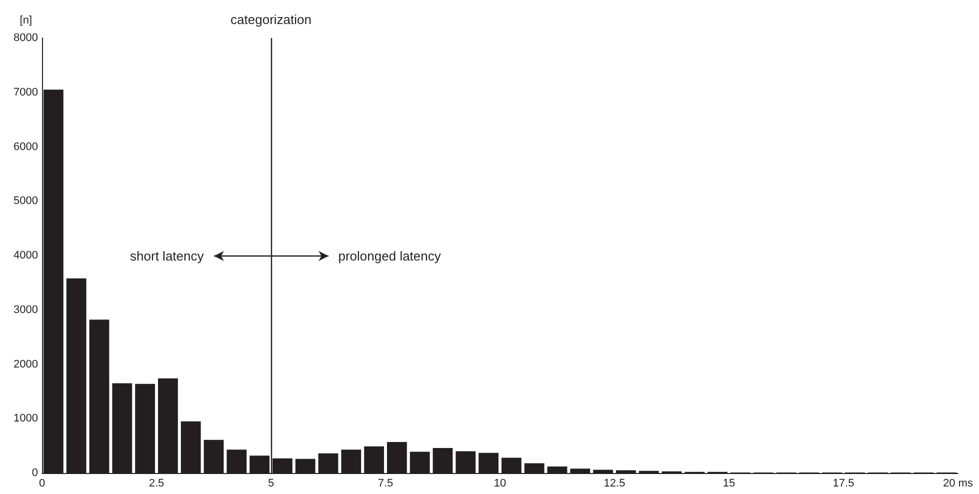 This screenshot has height=494, width=979. What do you see at coordinates (26, 364) in the screenshot?
I see `y-tick-label: 2000` at bounding box center [26, 364].